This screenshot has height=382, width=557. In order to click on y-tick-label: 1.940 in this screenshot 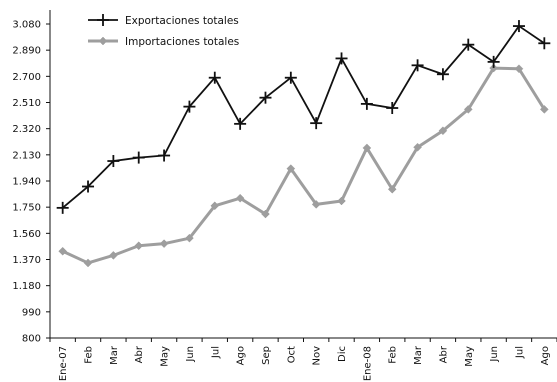, I will do `click(26, 182)`.